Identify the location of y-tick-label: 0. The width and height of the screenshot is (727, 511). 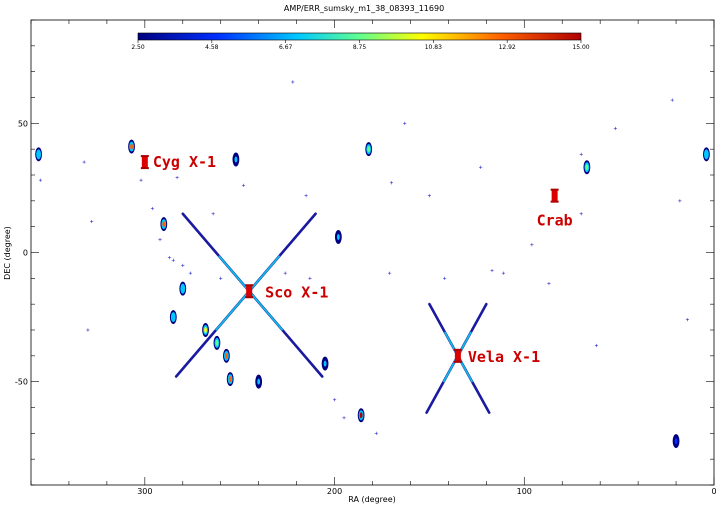
(25, 253).